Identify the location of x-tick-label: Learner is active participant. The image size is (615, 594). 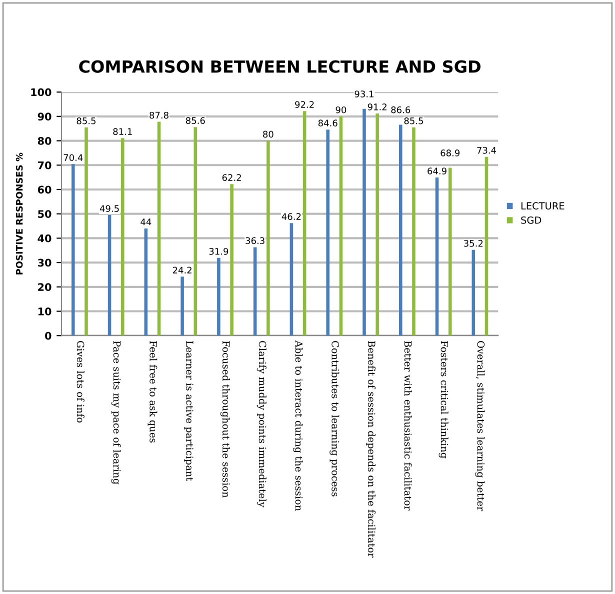
(189, 411).